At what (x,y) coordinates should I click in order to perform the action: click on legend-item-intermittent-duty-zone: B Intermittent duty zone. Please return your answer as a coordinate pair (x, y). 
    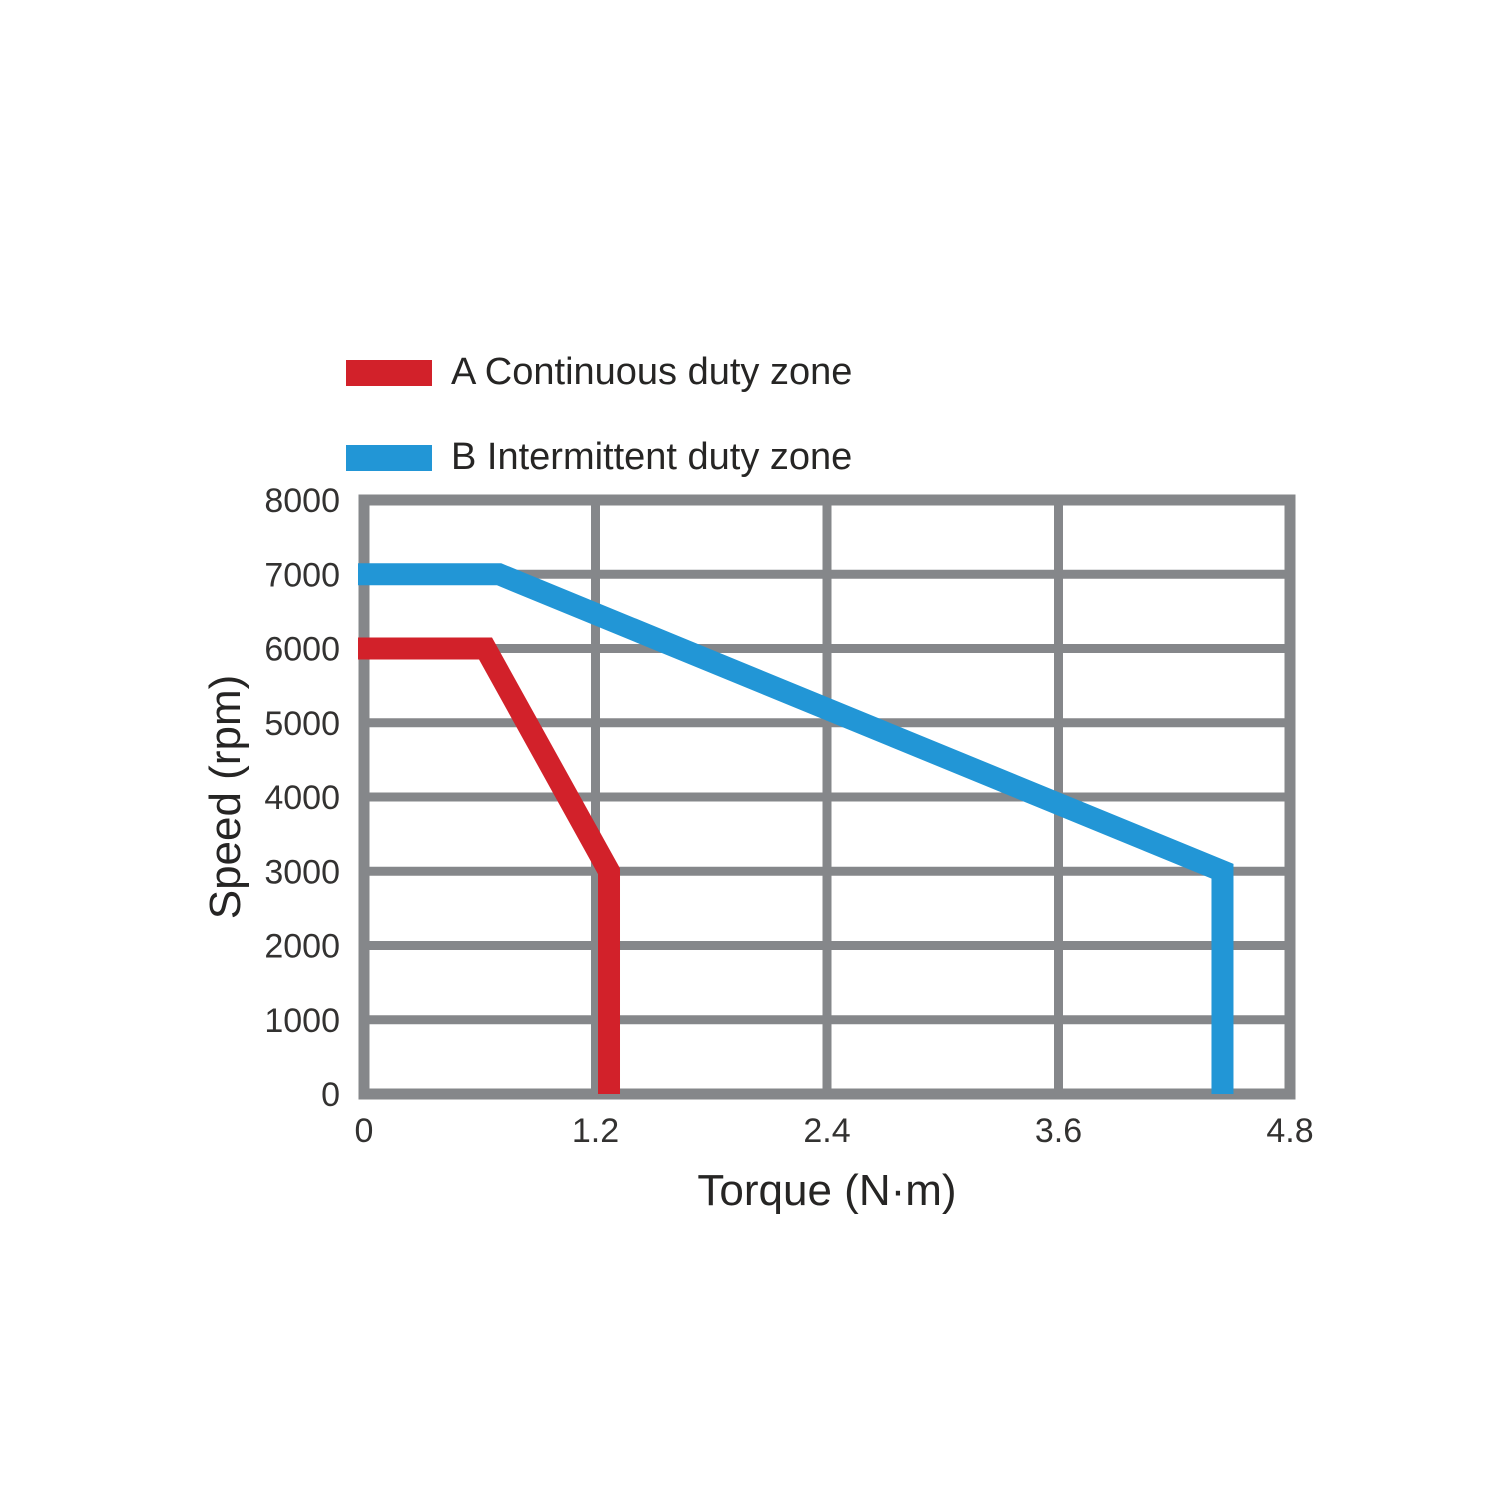
    Looking at the image, I should click on (599, 457).